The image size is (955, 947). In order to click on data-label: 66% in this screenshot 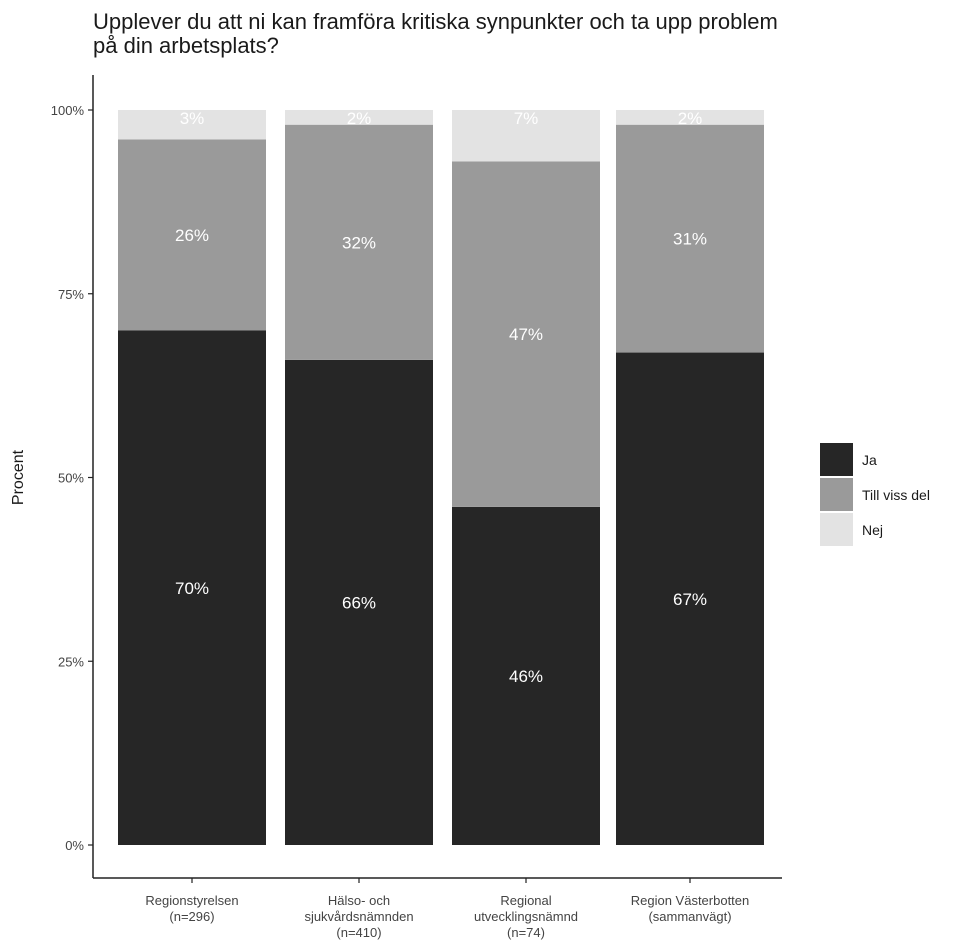, I will do `click(359, 602)`.